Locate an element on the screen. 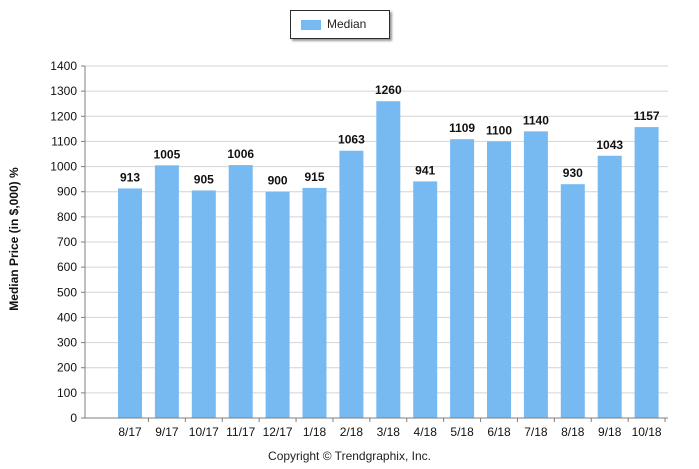  x-tick-label: 4/18 is located at coordinates (426, 432).